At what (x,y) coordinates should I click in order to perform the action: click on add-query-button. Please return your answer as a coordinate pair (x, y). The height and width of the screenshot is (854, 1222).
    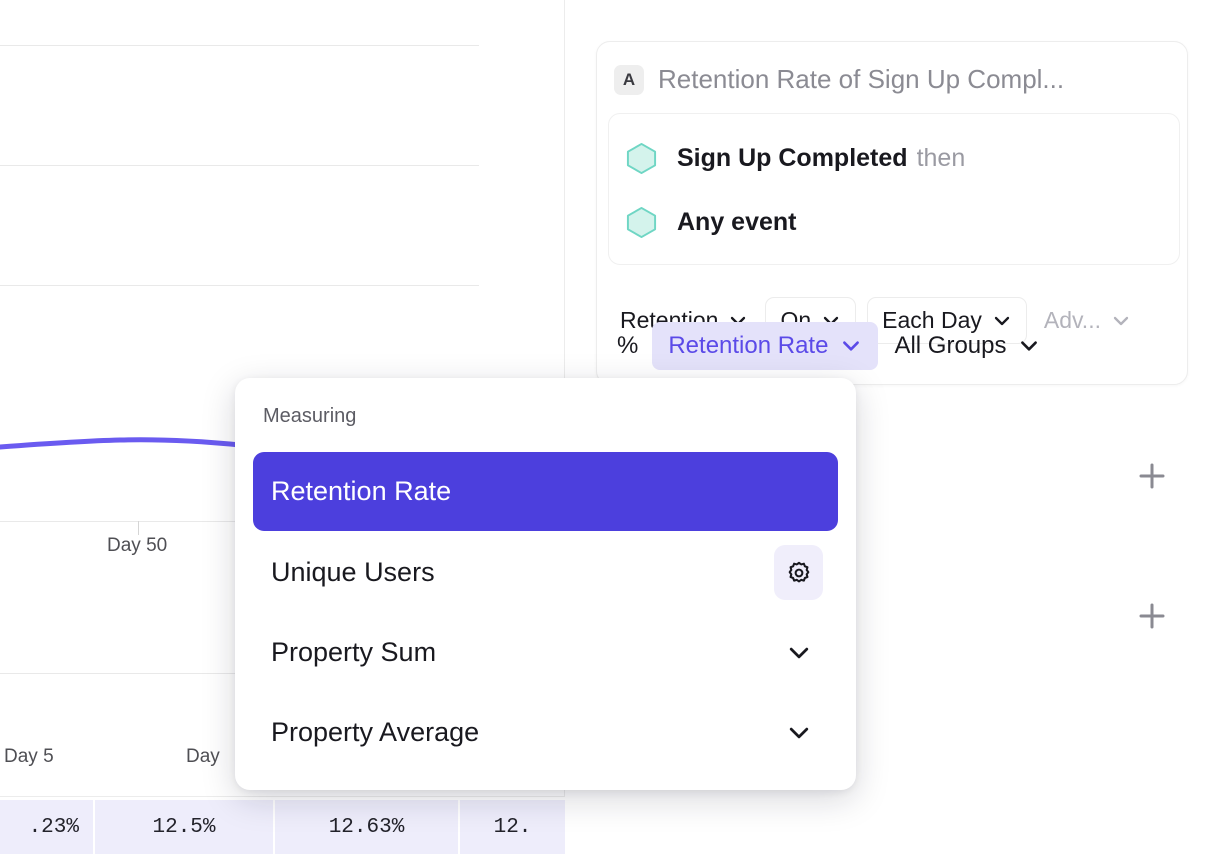
    Looking at the image, I should click on (1152, 476).